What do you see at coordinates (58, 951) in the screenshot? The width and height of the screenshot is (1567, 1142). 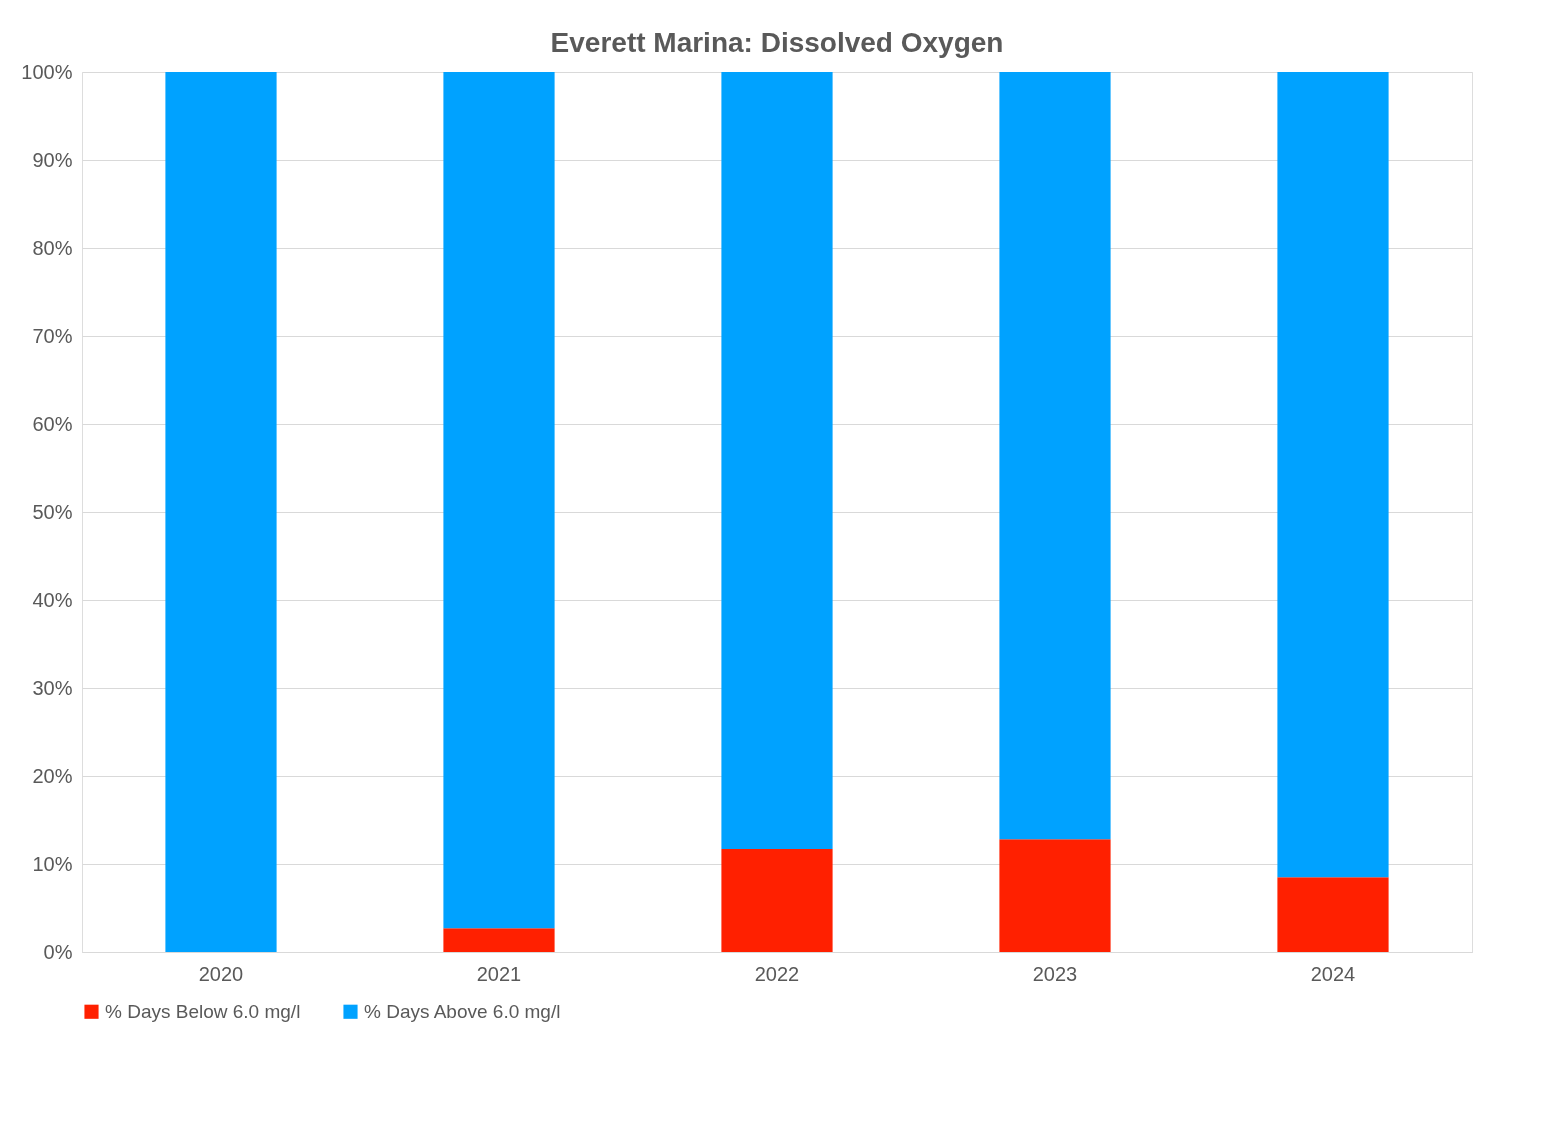 I see `y-tick-label: 0%` at bounding box center [58, 951].